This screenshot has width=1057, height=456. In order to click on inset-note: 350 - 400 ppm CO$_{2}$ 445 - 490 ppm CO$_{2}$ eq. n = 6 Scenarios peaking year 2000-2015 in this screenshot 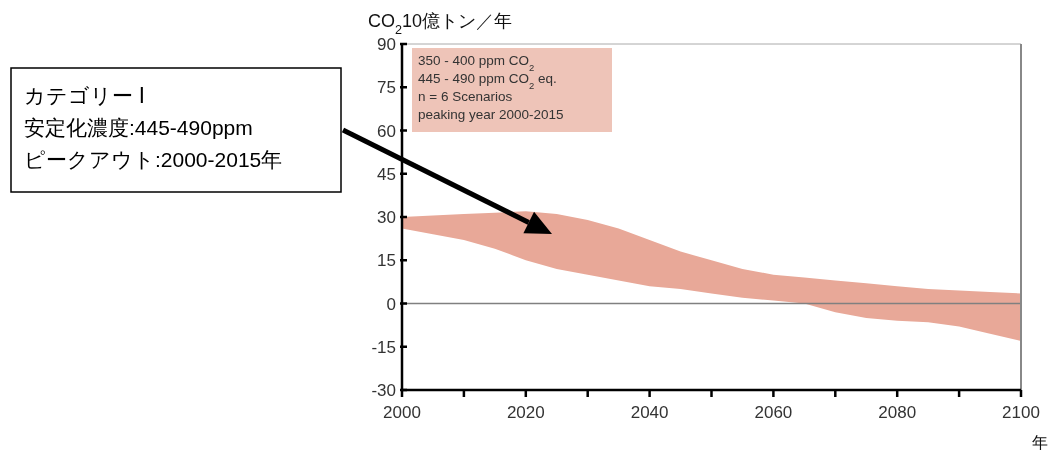, I will do `click(512, 90)`.